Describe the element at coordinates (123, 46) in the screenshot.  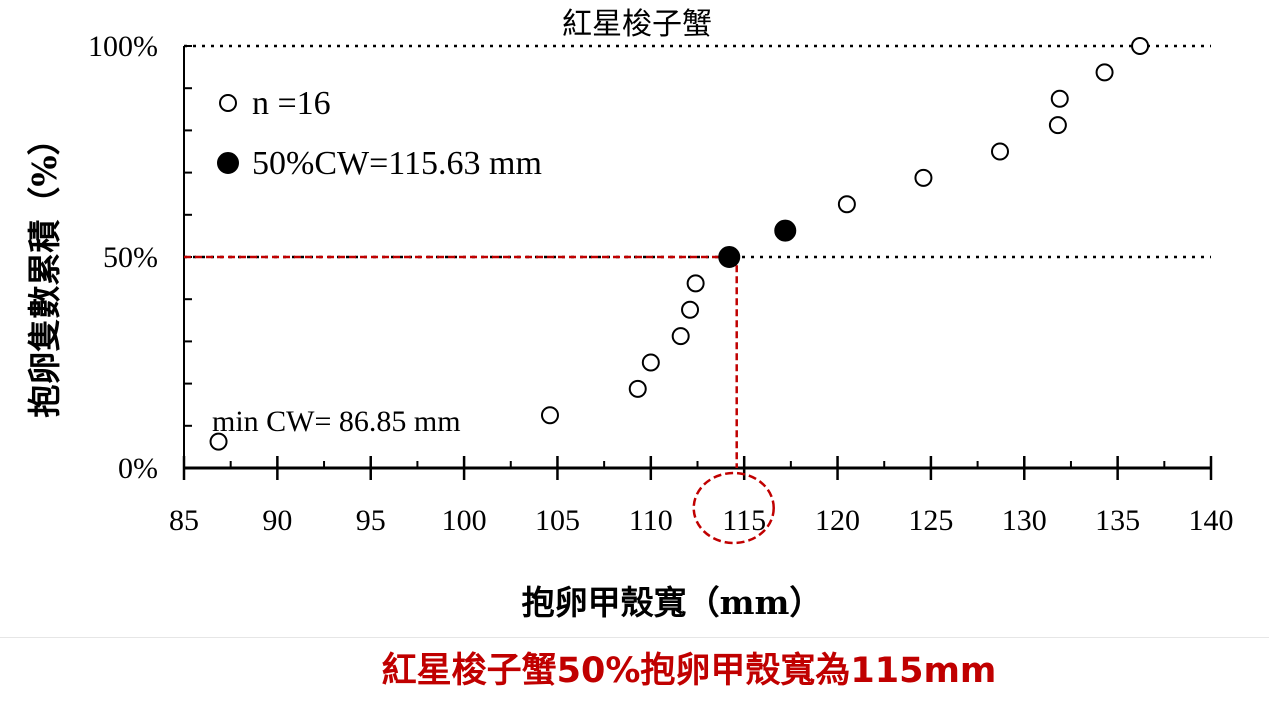
I see `y-tick-label-100: 100%` at that location.